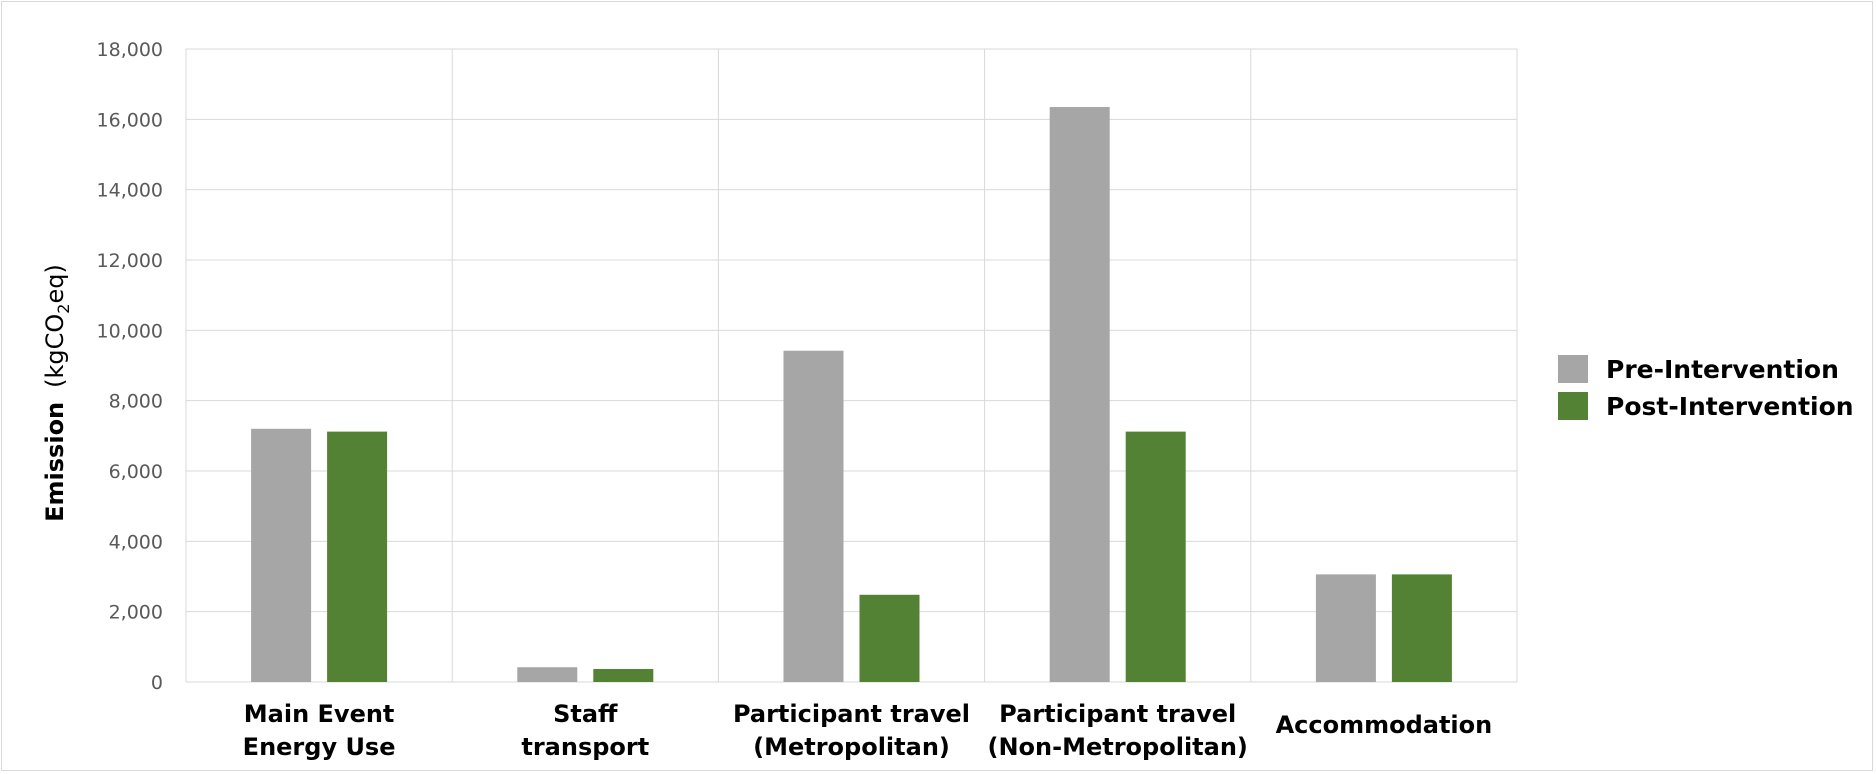 This screenshot has height=774, width=1876. Describe the element at coordinates (130, 50) in the screenshot. I see `y-tick-label: 18,000` at that location.